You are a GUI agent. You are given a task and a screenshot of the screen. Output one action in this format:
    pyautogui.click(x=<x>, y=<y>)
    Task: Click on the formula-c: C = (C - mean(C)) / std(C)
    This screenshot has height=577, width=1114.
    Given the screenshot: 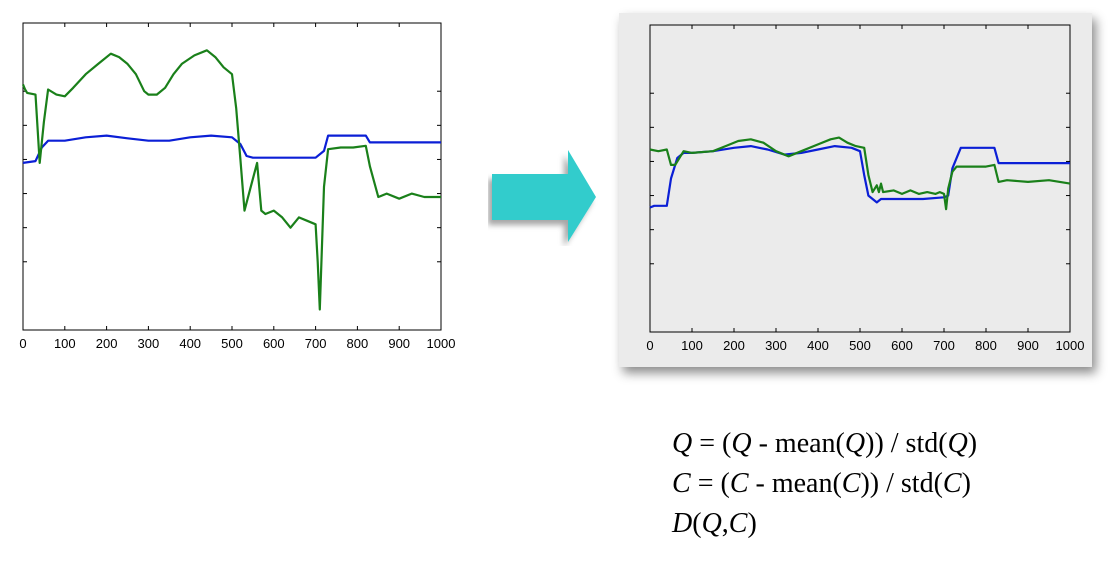 What is the action you would take?
    pyautogui.click(x=821, y=483)
    